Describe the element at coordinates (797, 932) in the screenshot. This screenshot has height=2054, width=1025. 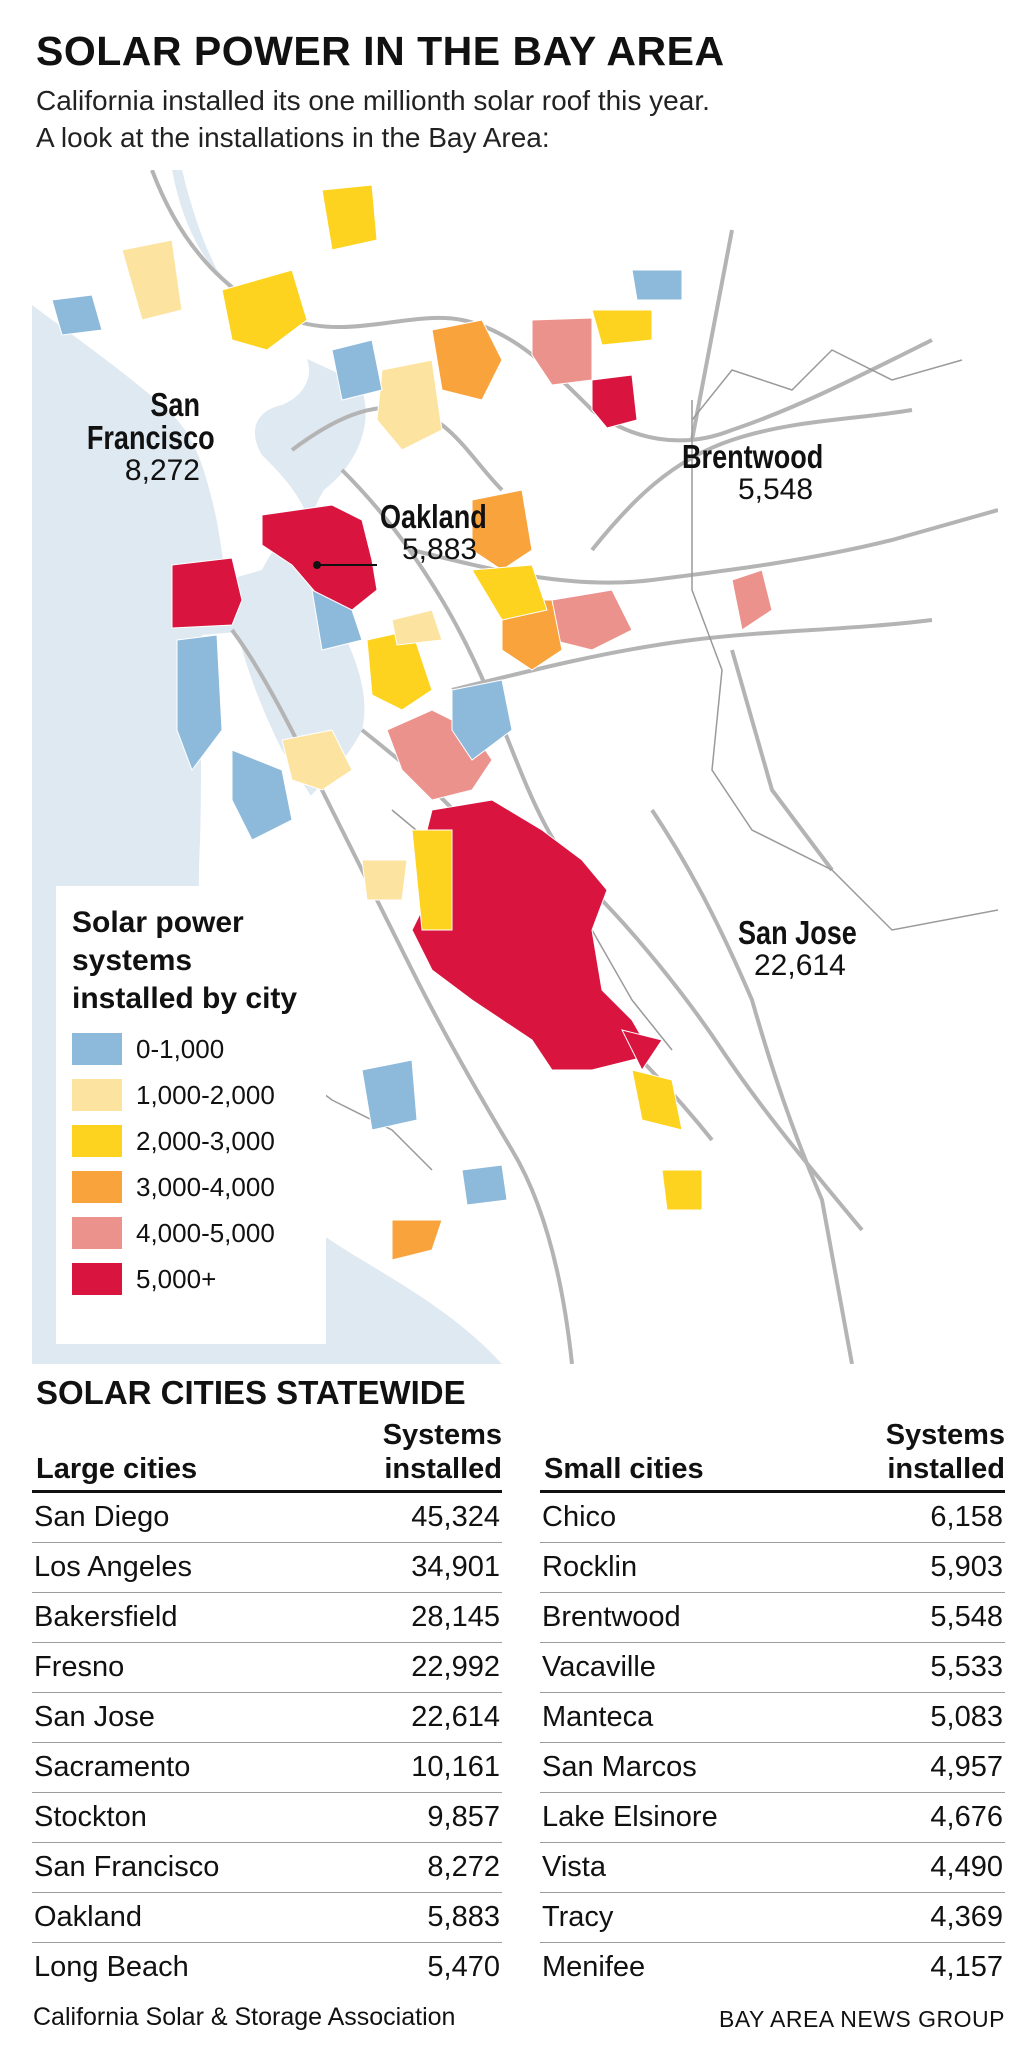
I see `label-san-jose-name: San Jose` at that location.